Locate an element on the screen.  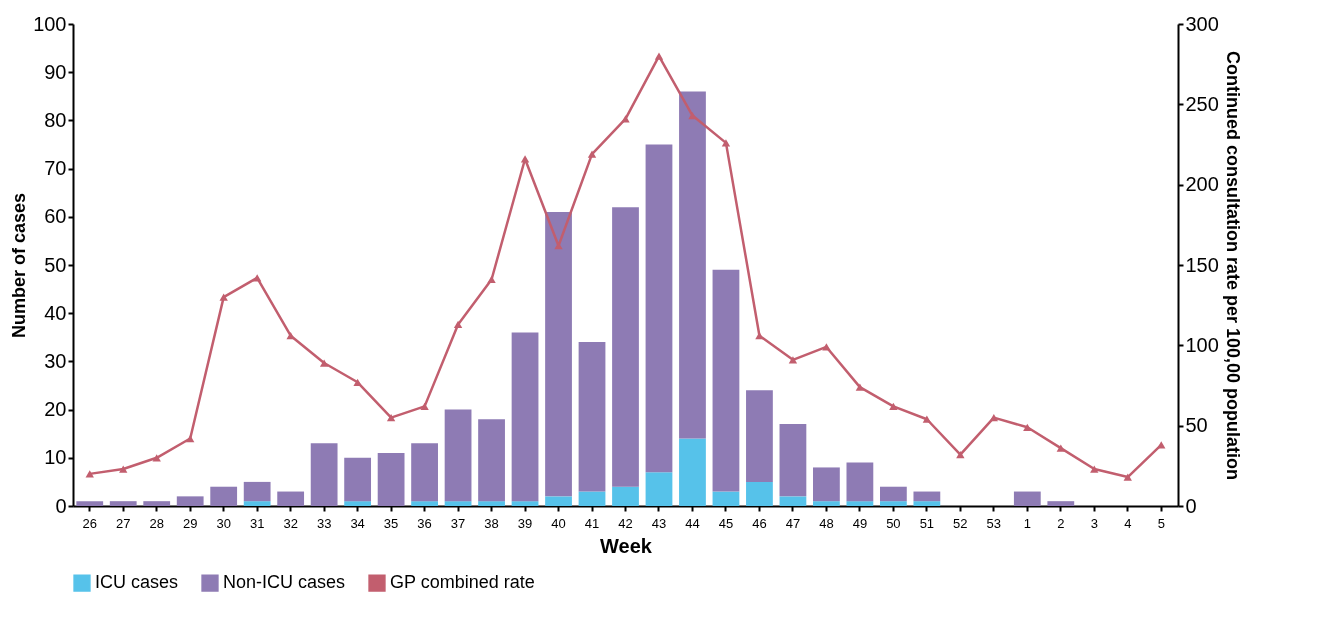
x-tick-label: 44 is located at coordinates (692, 523).